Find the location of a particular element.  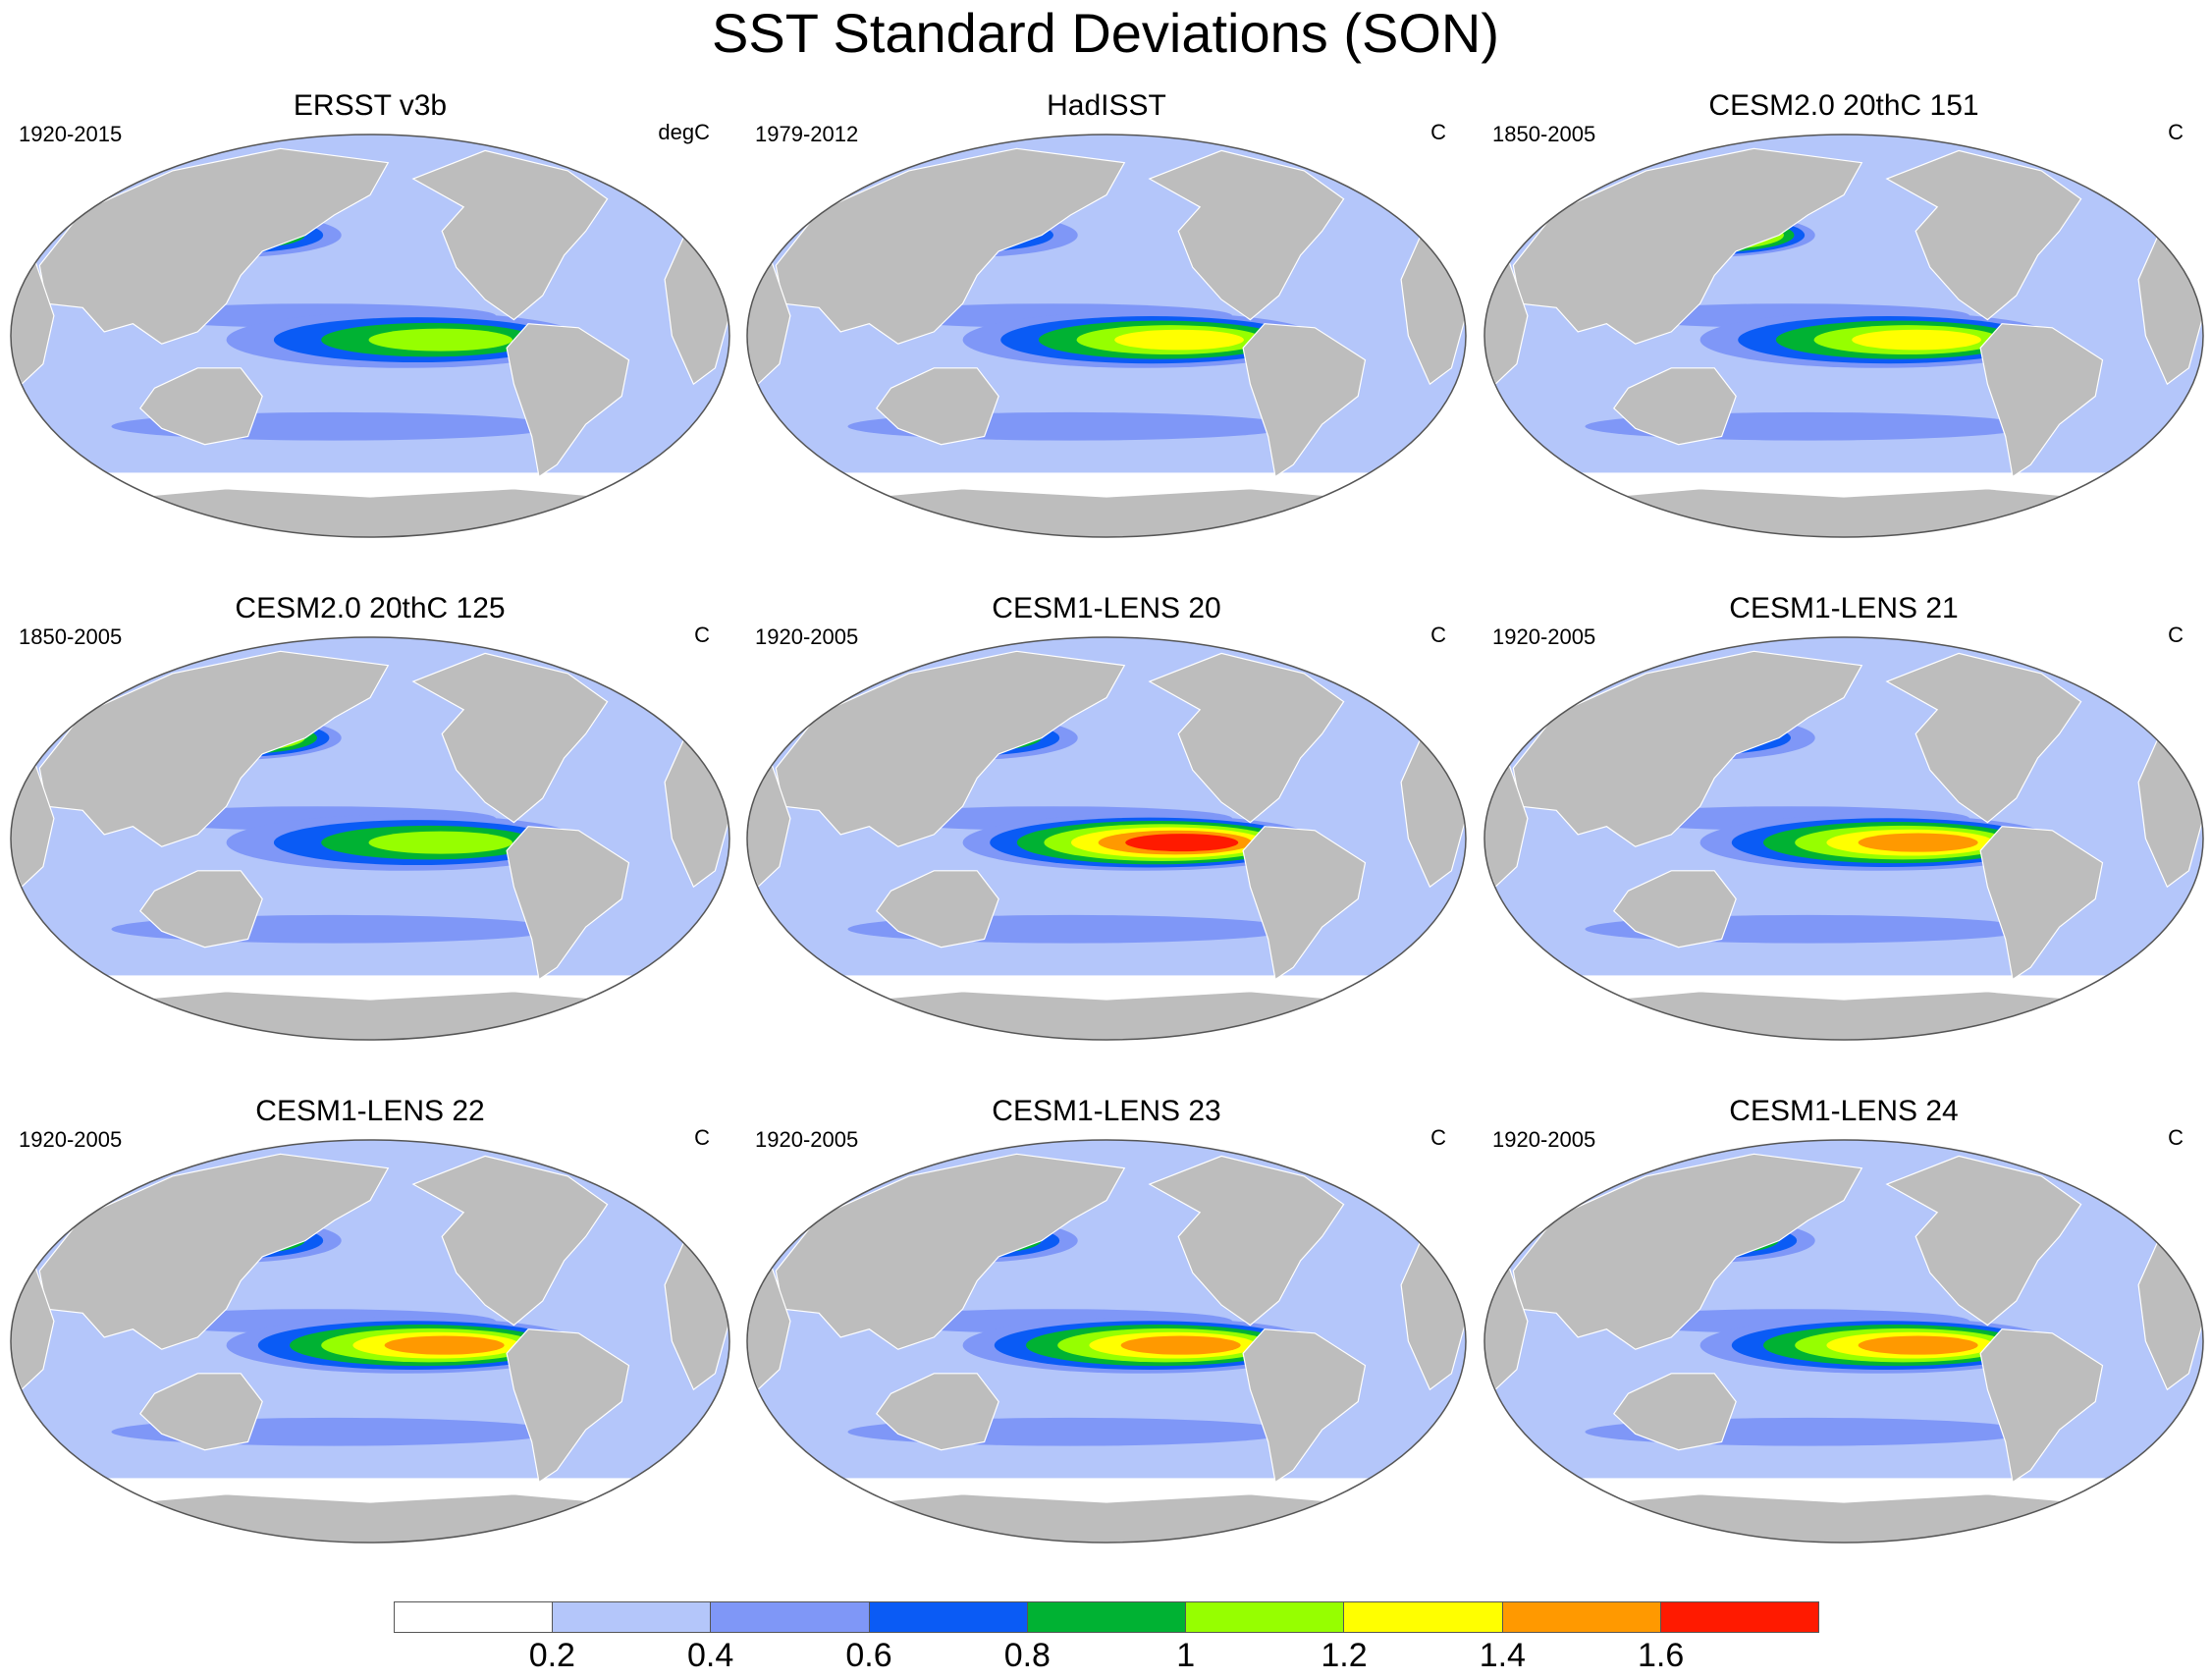

map-panel: HadISST 1979-2012 C is located at coordinates (1107, 343).